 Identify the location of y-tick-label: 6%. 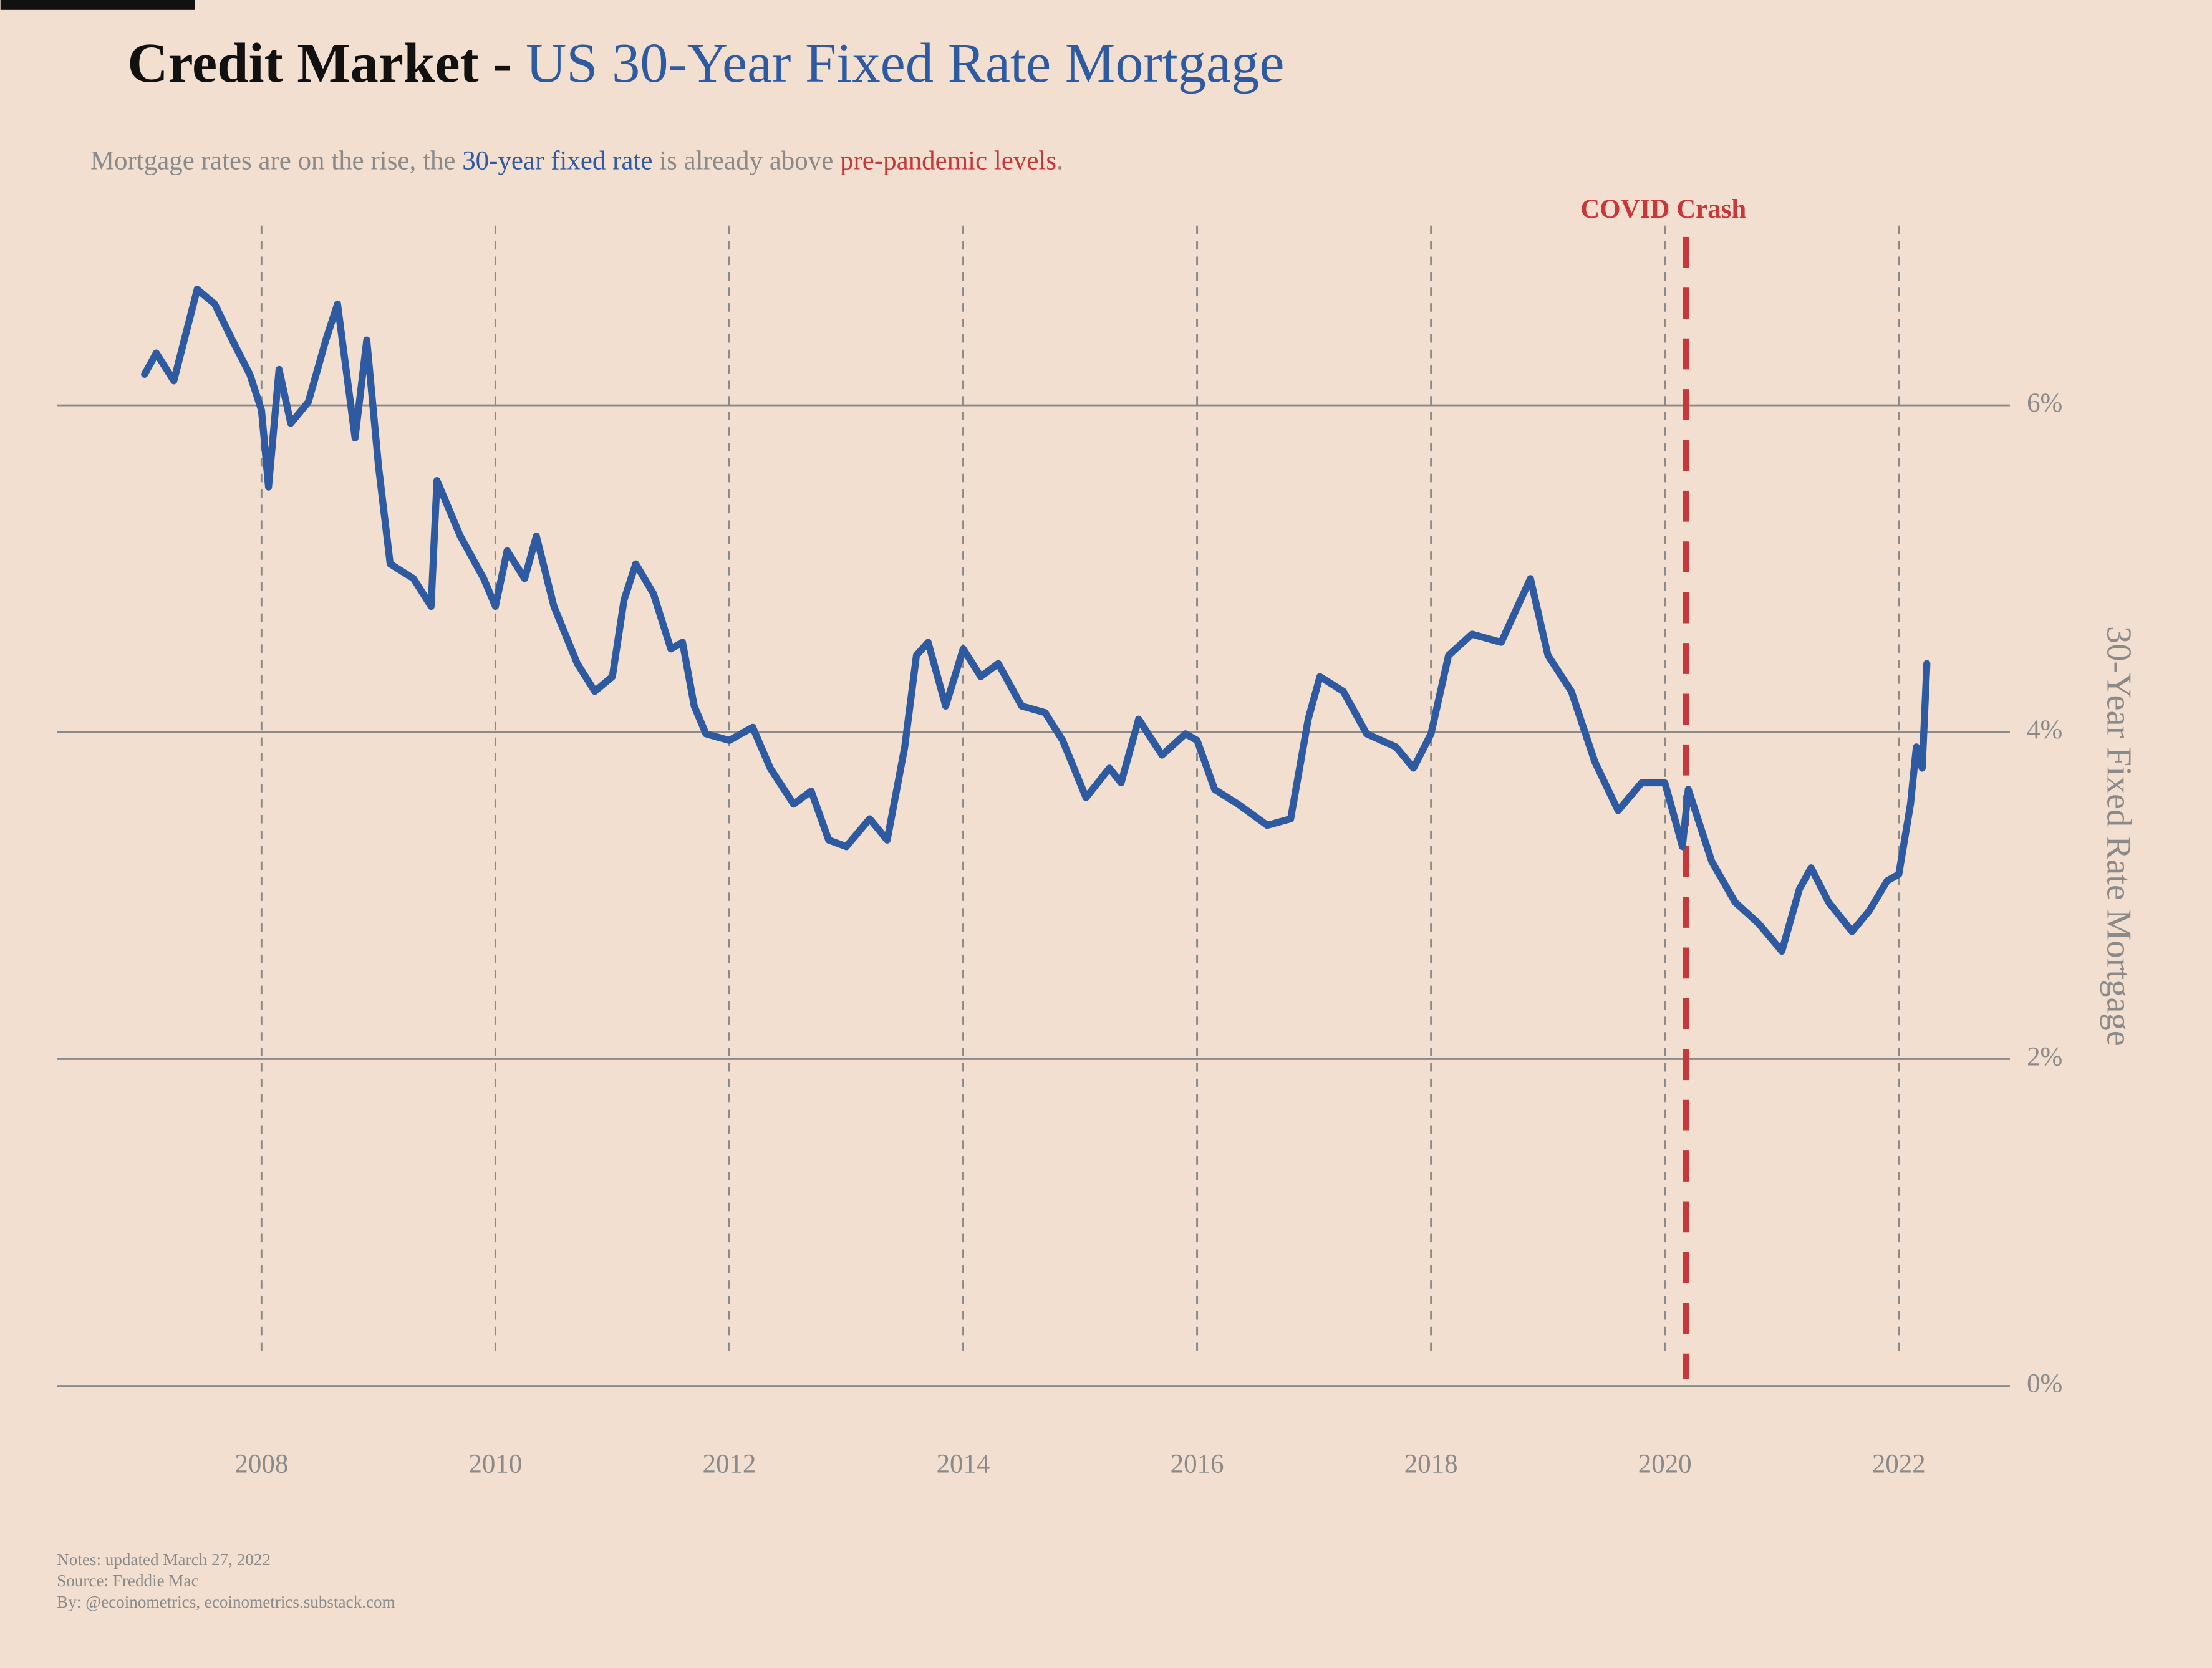
(2044, 403).